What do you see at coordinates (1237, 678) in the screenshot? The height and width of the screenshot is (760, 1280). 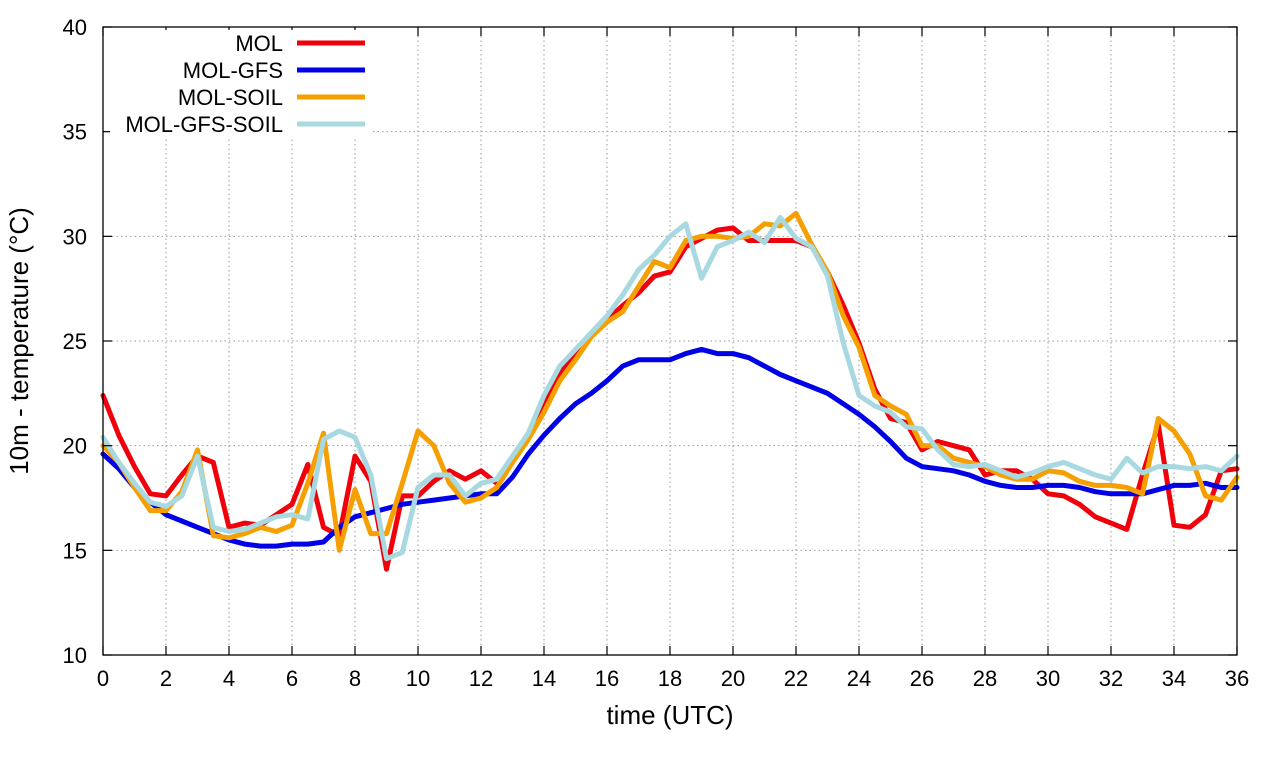 I see `x-tick-label: 36` at bounding box center [1237, 678].